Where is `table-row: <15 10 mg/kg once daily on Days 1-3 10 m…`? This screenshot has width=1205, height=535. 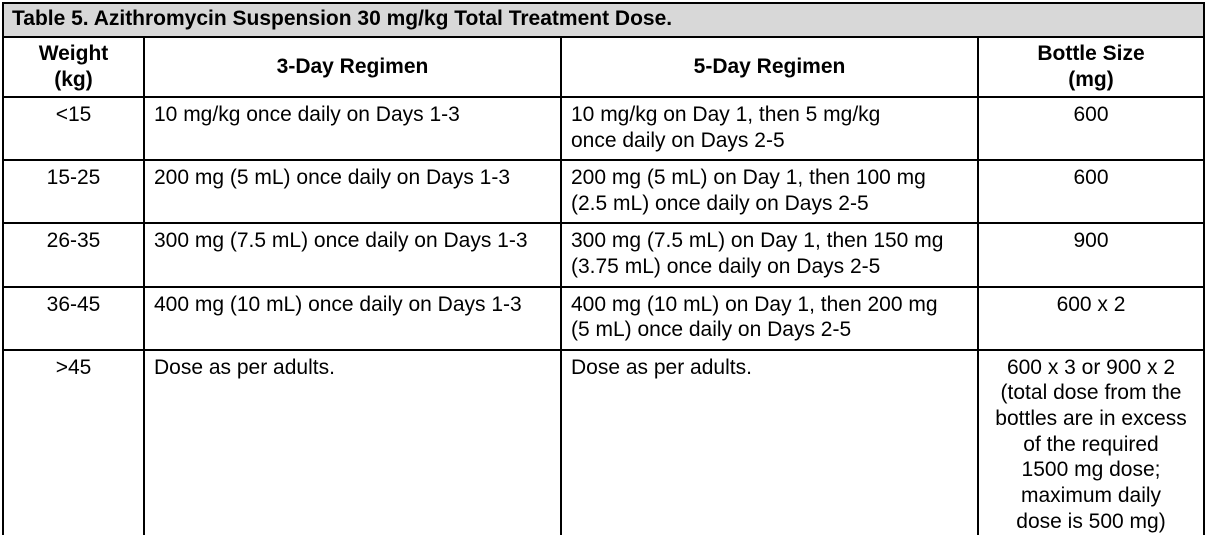 table-row: <15 10 mg/kg once daily on Days 1-3 10 m… is located at coordinates (603, 128).